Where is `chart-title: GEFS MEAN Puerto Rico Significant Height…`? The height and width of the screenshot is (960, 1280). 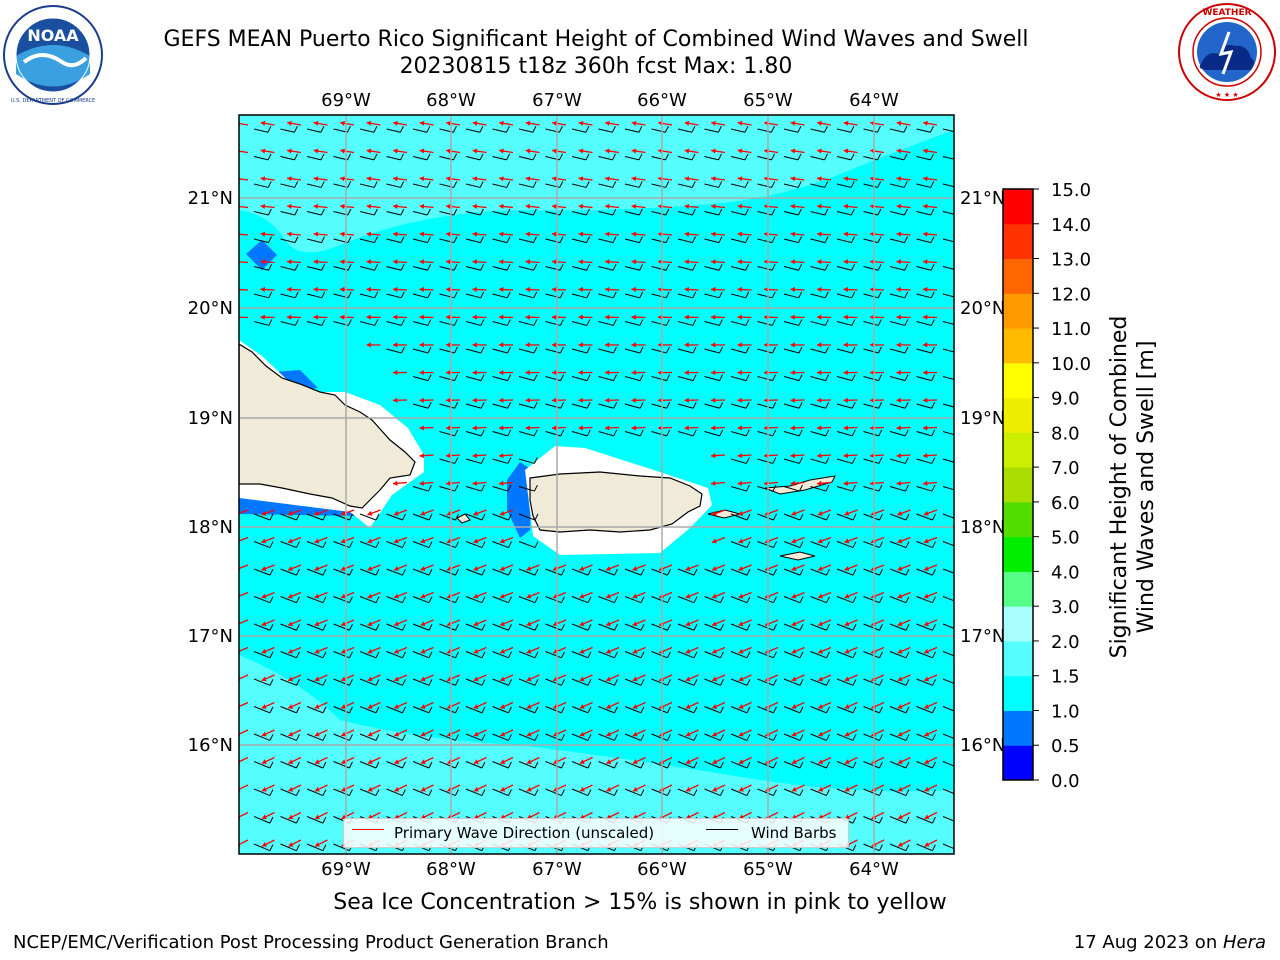 chart-title: GEFS MEAN Puerto Rico Significant Height… is located at coordinates (596, 39).